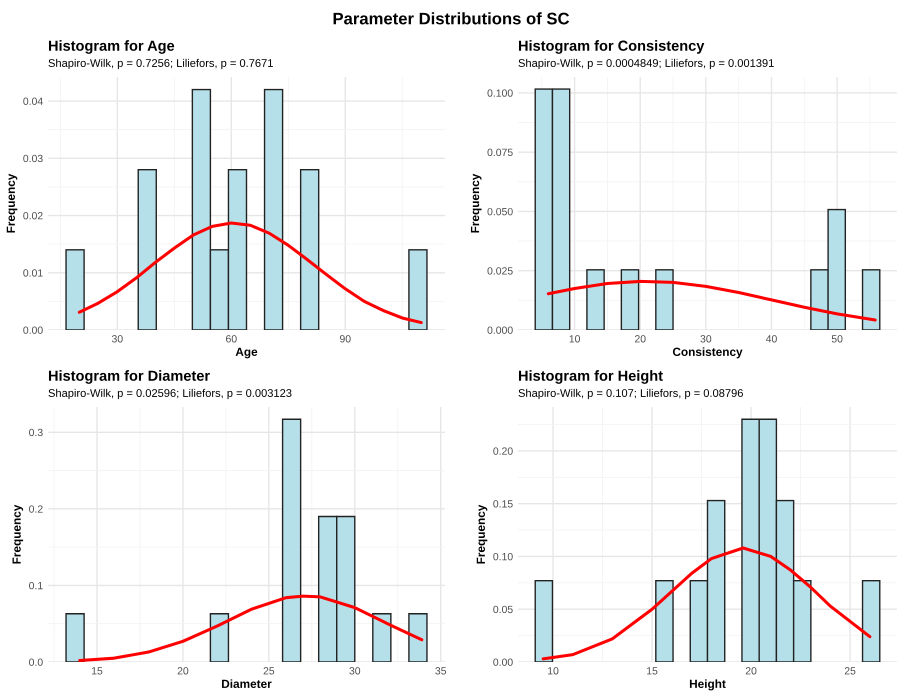 This screenshot has width=902, height=691. What do you see at coordinates (611, 47) in the screenshot?
I see `chart-title: Histogram for Consistency` at bounding box center [611, 47].